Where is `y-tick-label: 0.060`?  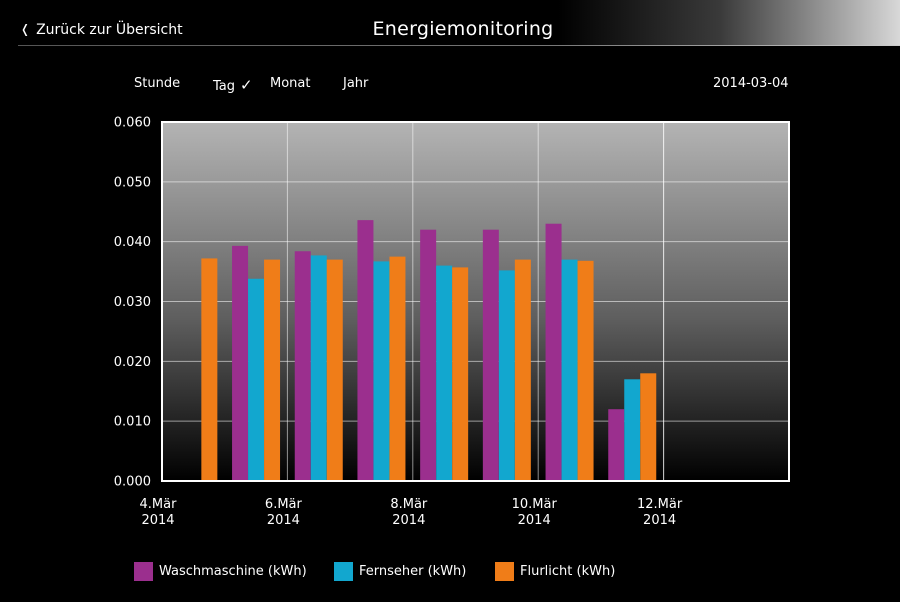
y-tick-label: 0.060 is located at coordinates (132, 123).